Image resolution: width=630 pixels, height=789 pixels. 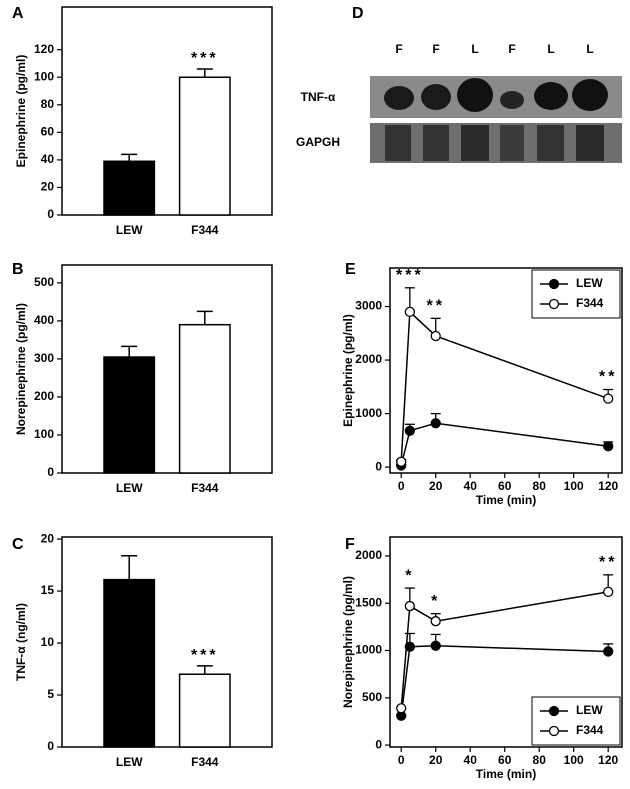 I want to click on panel-label: F, so click(x=350, y=544).